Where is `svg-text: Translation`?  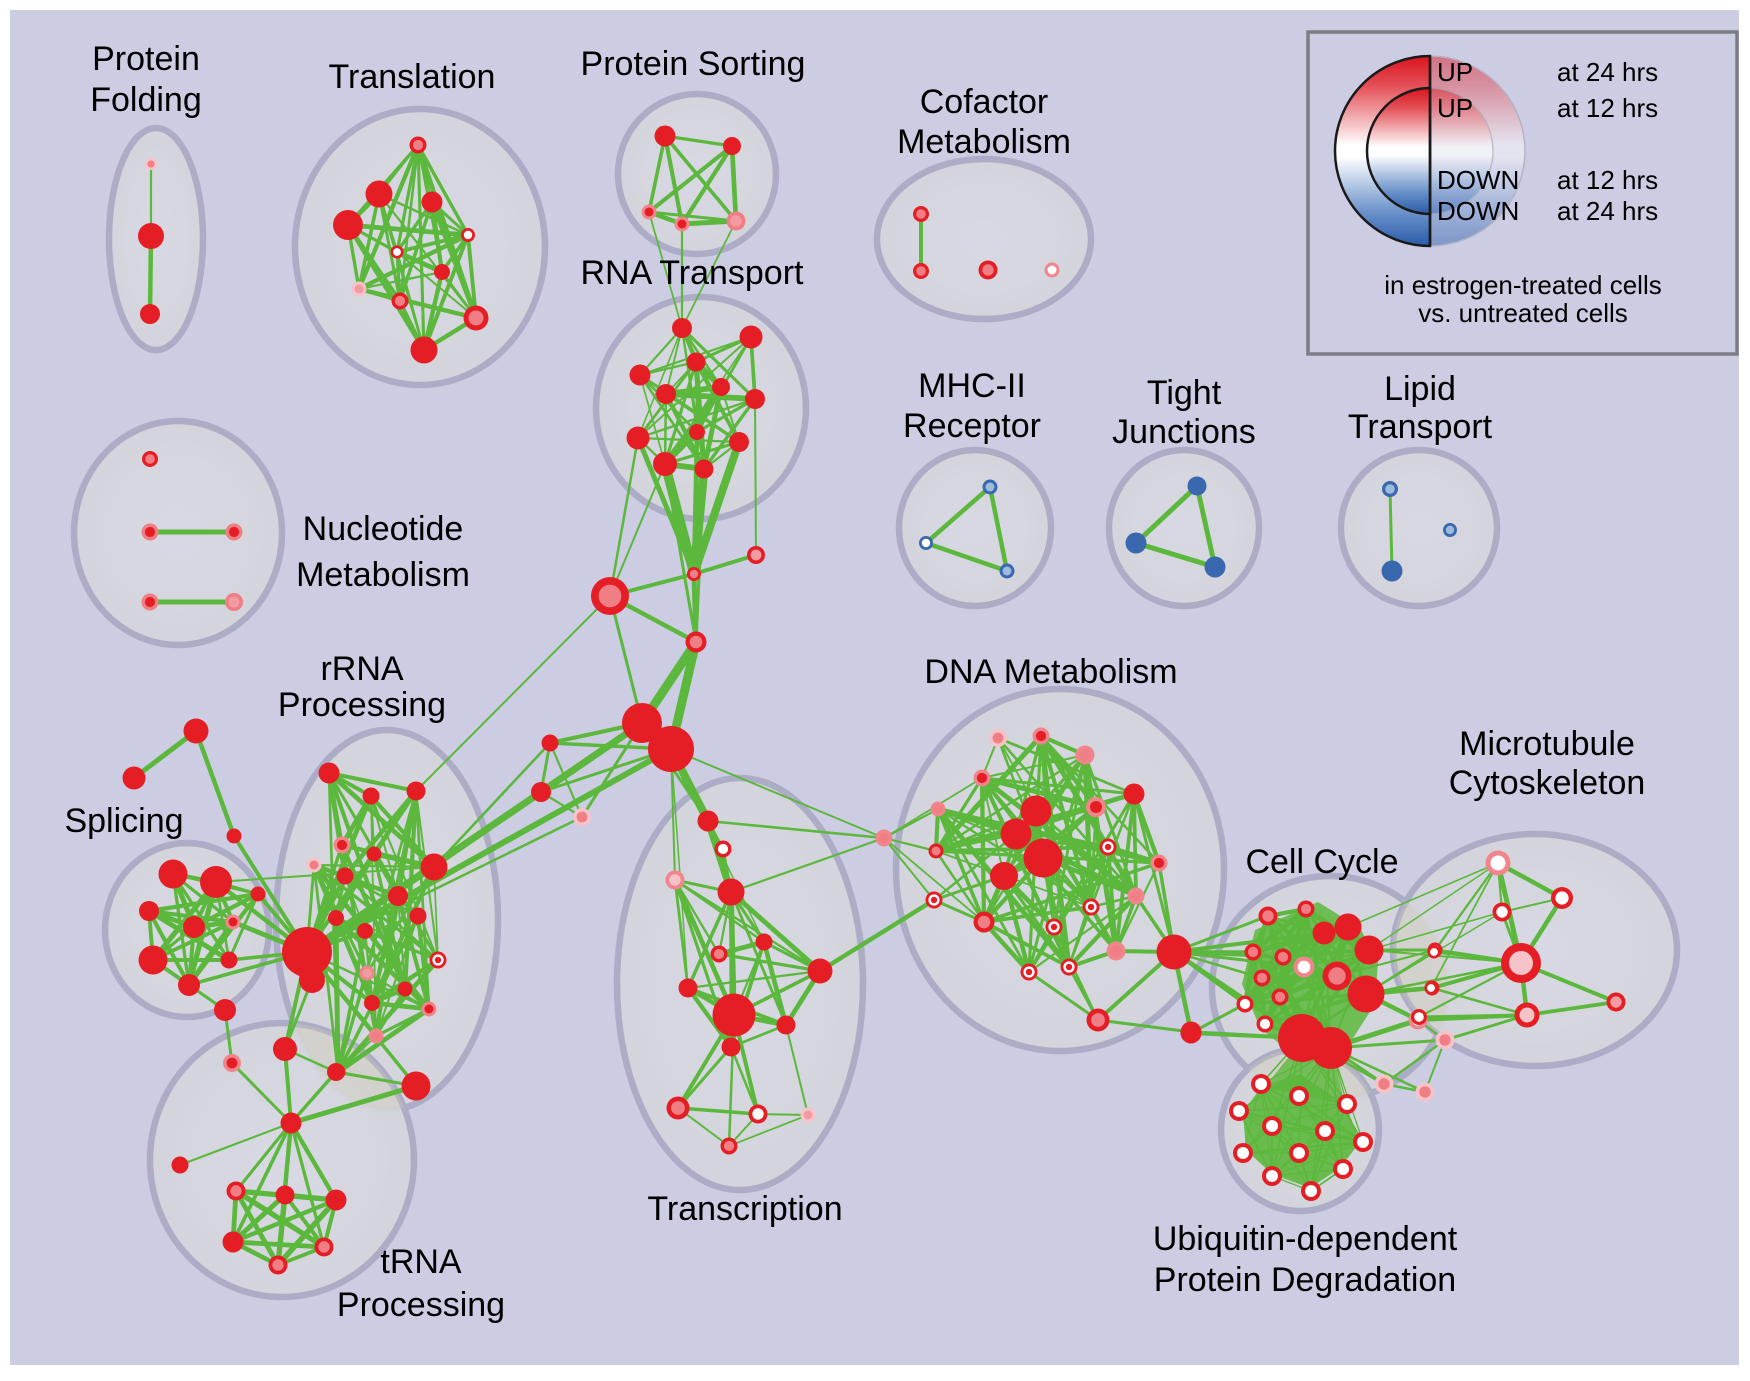
svg-text: Translation is located at coordinates (412, 77).